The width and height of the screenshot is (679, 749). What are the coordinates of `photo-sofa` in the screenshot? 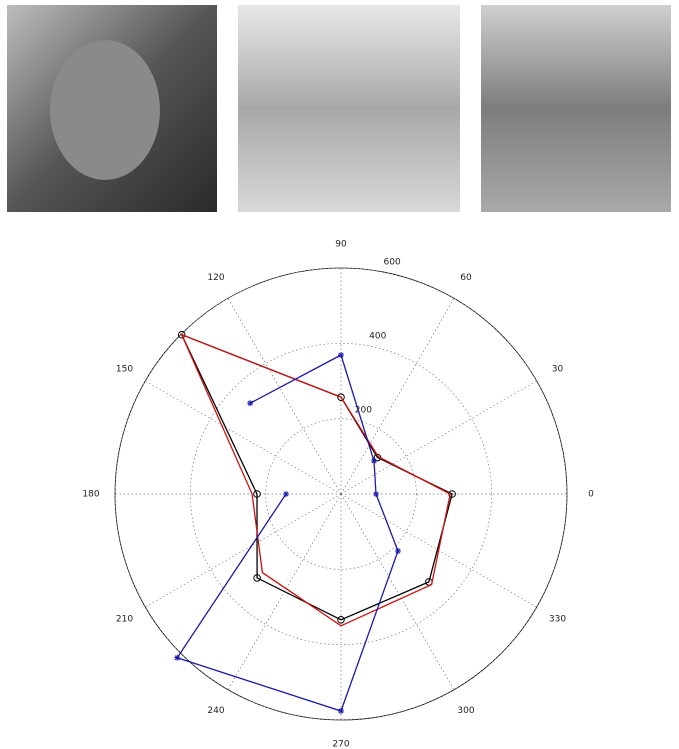 It's located at (349, 108).